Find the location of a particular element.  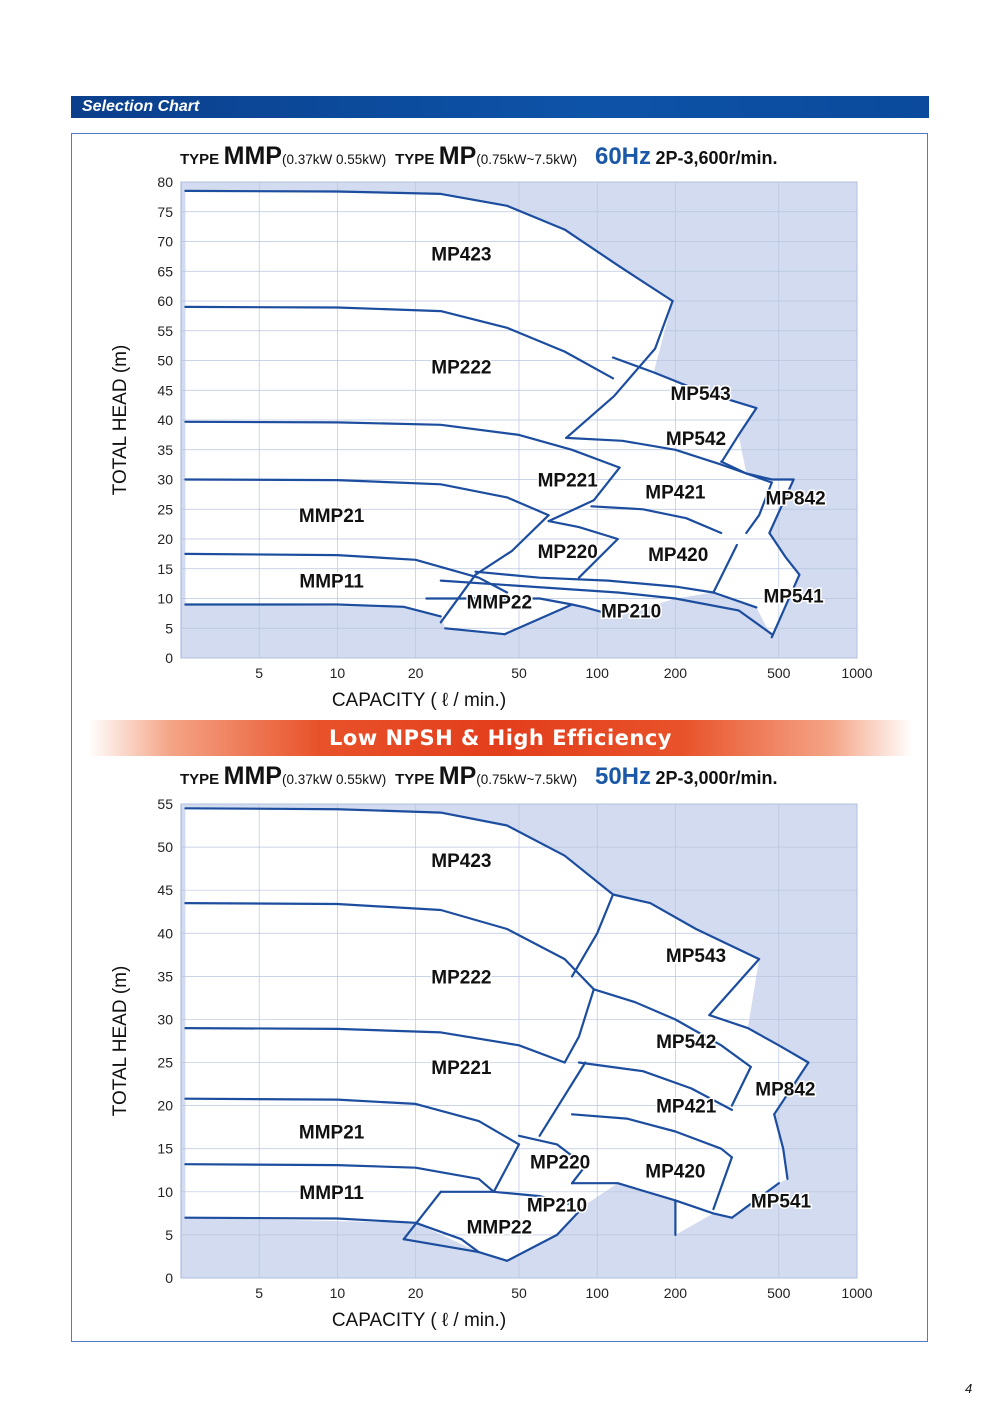

model-region-label: MP221 is located at coordinates (461, 1068).